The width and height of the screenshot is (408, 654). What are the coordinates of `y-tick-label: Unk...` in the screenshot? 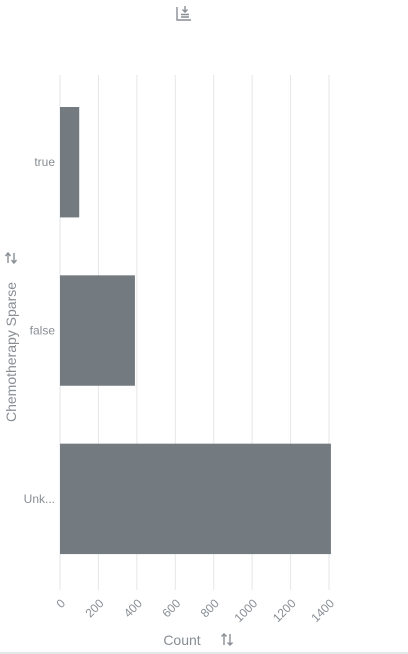 It's located at (39, 499).